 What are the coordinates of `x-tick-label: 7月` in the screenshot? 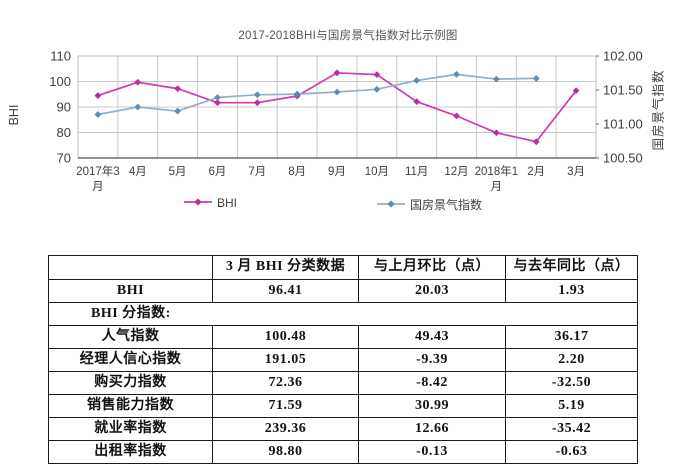 It's located at (257, 172).